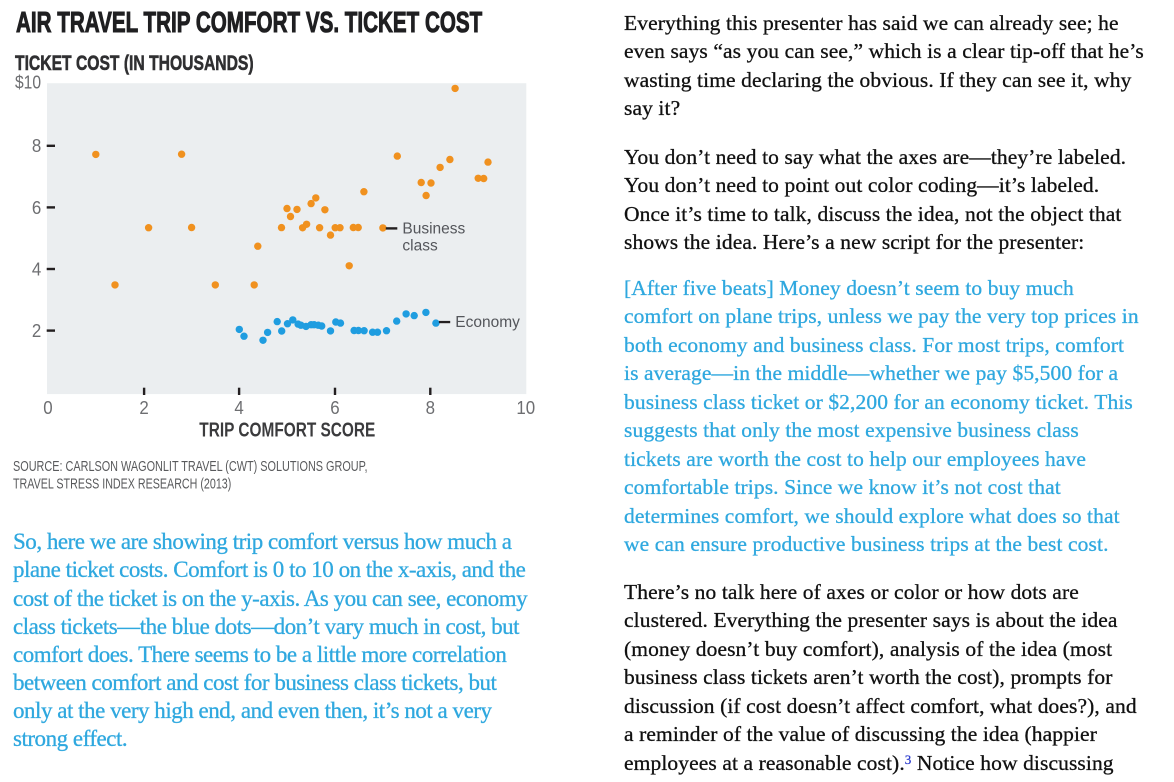 The height and width of the screenshot is (782, 1174). What do you see at coordinates (122, 484) in the screenshot?
I see `svg-text:TRAVEL STRESS INDEX RESEARCH (: TRAVEL STRESS INDEX RESEARCH (2013)` at bounding box center [122, 484].